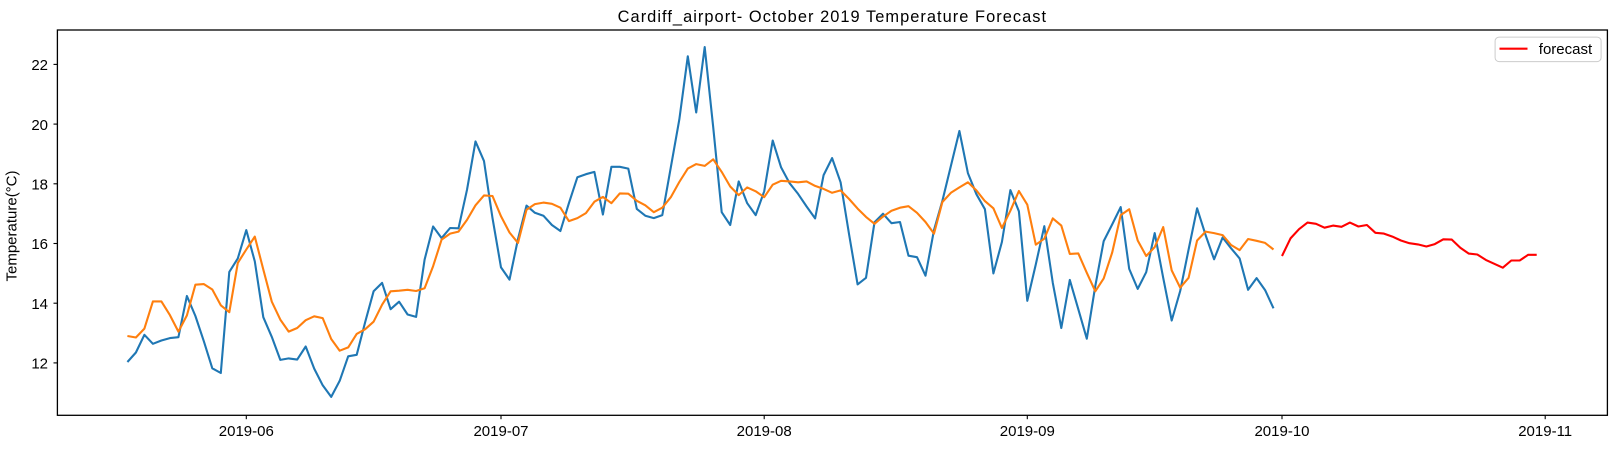  Describe the element at coordinates (764, 431) in the screenshot. I see `svg-text: 2019-08` at that location.